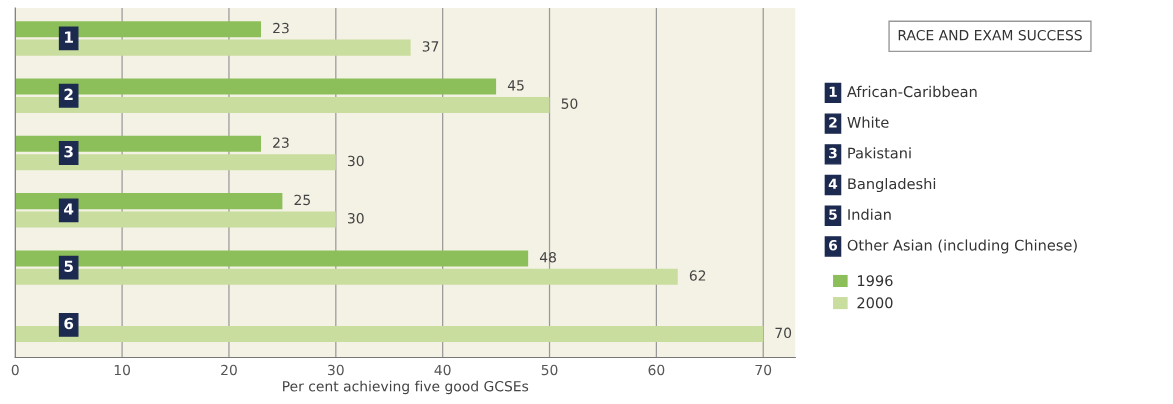  What do you see at coordinates (833, 183) in the screenshot?
I see `category-label: 4` at bounding box center [833, 183].